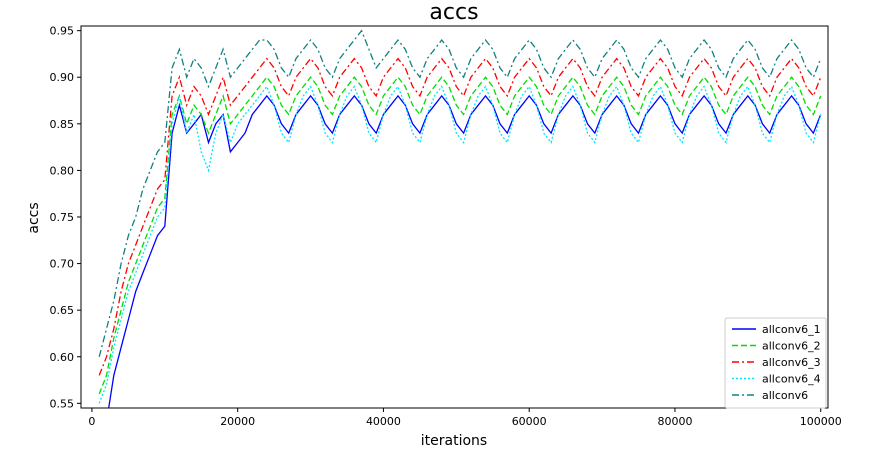 This screenshot has height=462, width=873. What do you see at coordinates (62, 77) in the screenshot?
I see `y-tick-label: 0.90` at bounding box center [62, 77].